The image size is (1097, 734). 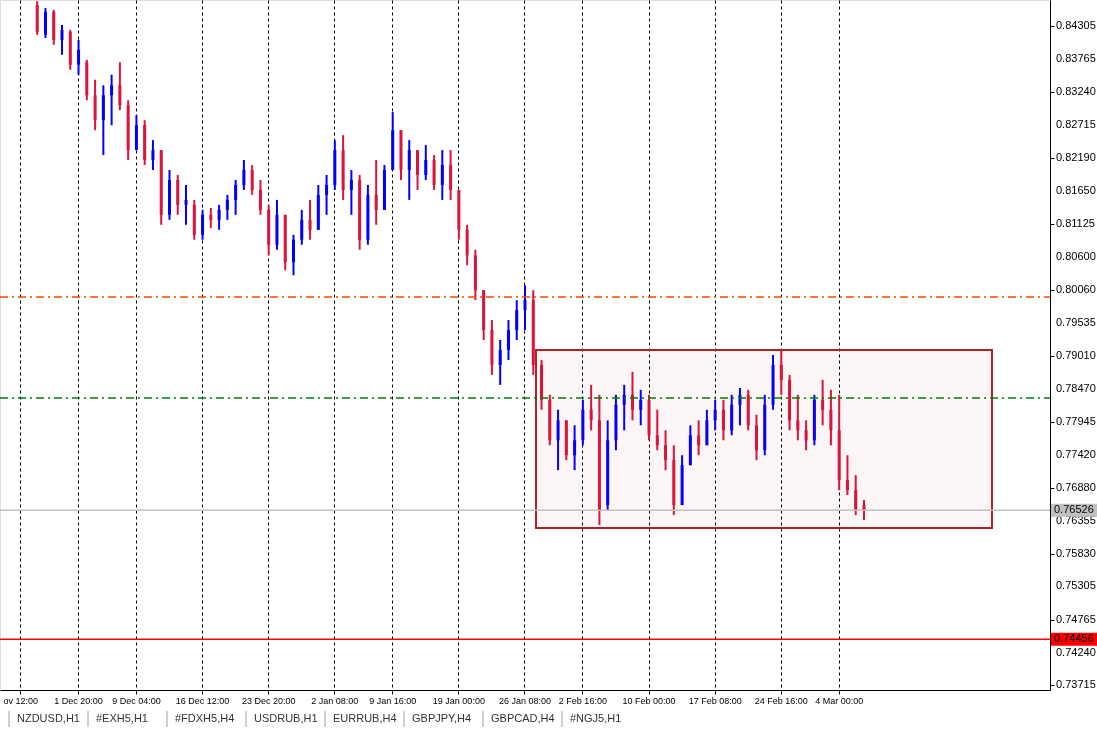 I want to click on x-tick-label: 23 Dec 20:00, so click(x=268, y=700).